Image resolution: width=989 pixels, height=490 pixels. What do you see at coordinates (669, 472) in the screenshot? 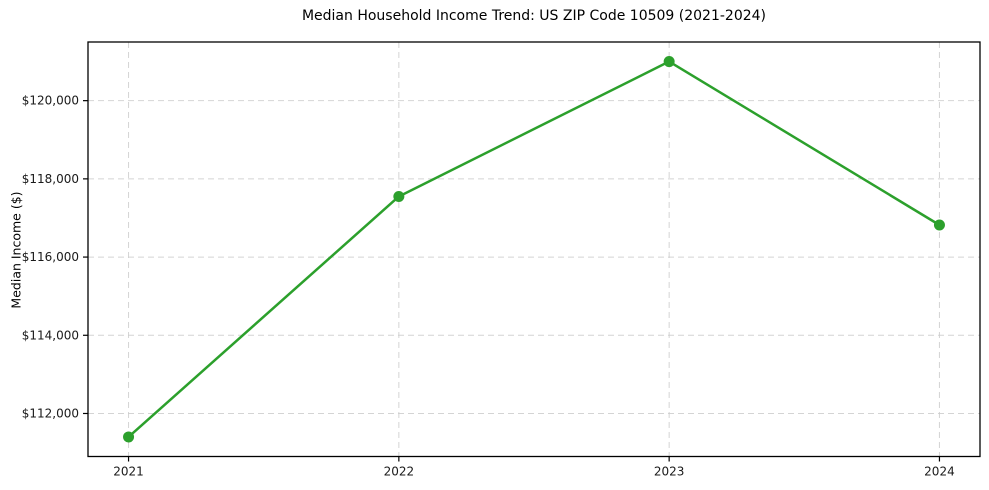
I see `x-tick-label: 2023` at bounding box center [669, 472].